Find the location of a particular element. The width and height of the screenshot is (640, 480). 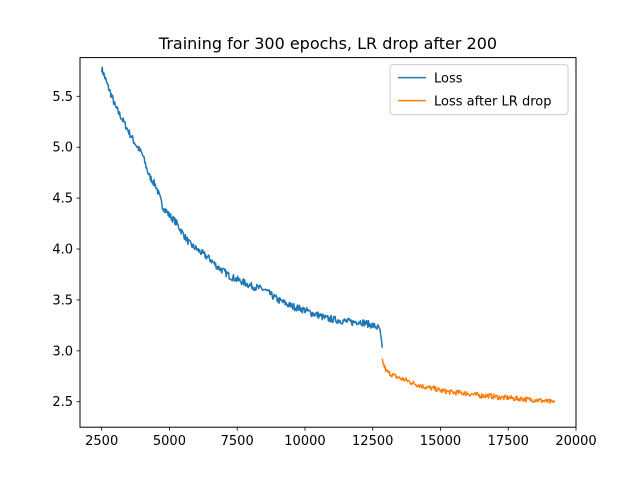

y-axis: 2.5 3.0 3.5 4.0 4.5 5.0 5.5 is located at coordinates (66, 250).